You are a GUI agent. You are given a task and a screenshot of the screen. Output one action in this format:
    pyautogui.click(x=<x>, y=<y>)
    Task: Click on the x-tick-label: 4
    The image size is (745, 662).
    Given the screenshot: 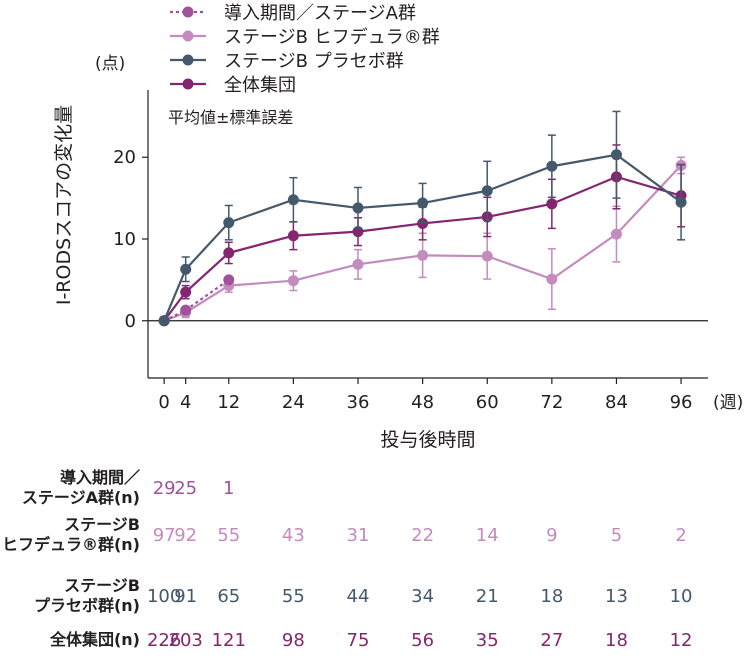 What is the action you would take?
    pyautogui.click(x=185, y=402)
    